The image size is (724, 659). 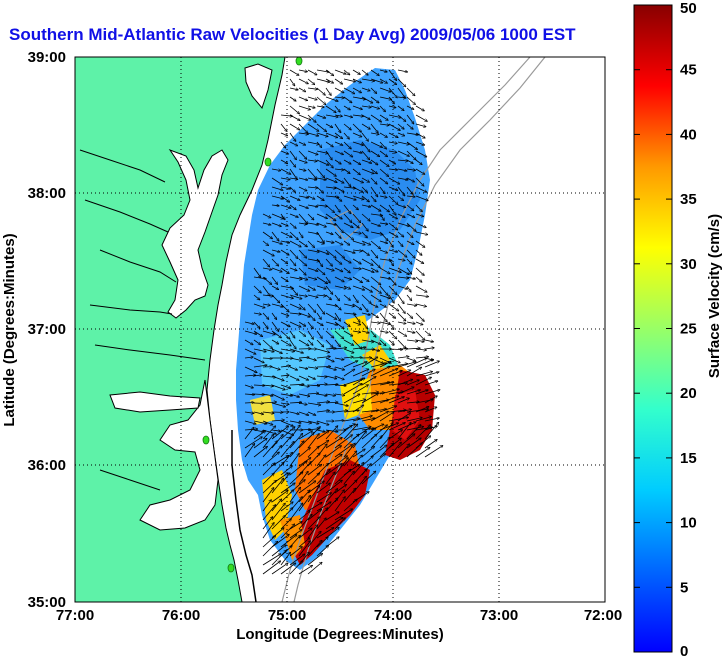 What do you see at coordinates (9, 329) in the screenshot?
I see `y-axis-label: Latitude (Degrees:Minutes)` at bounding box center [9, 329].